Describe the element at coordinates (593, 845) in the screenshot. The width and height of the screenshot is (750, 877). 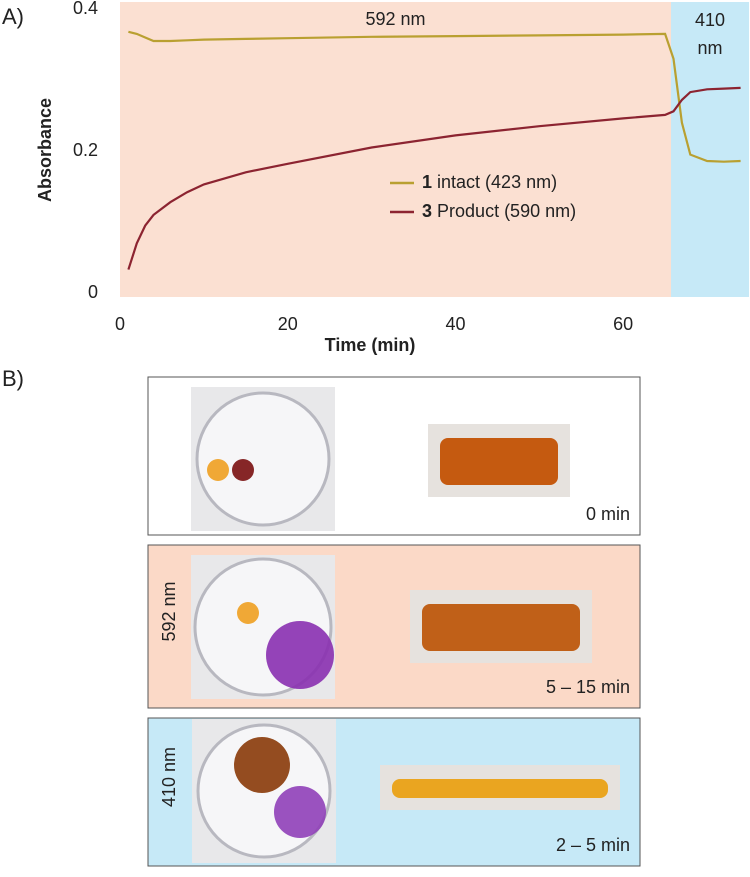
I see `time-label: 2 – 5 min` at that location.